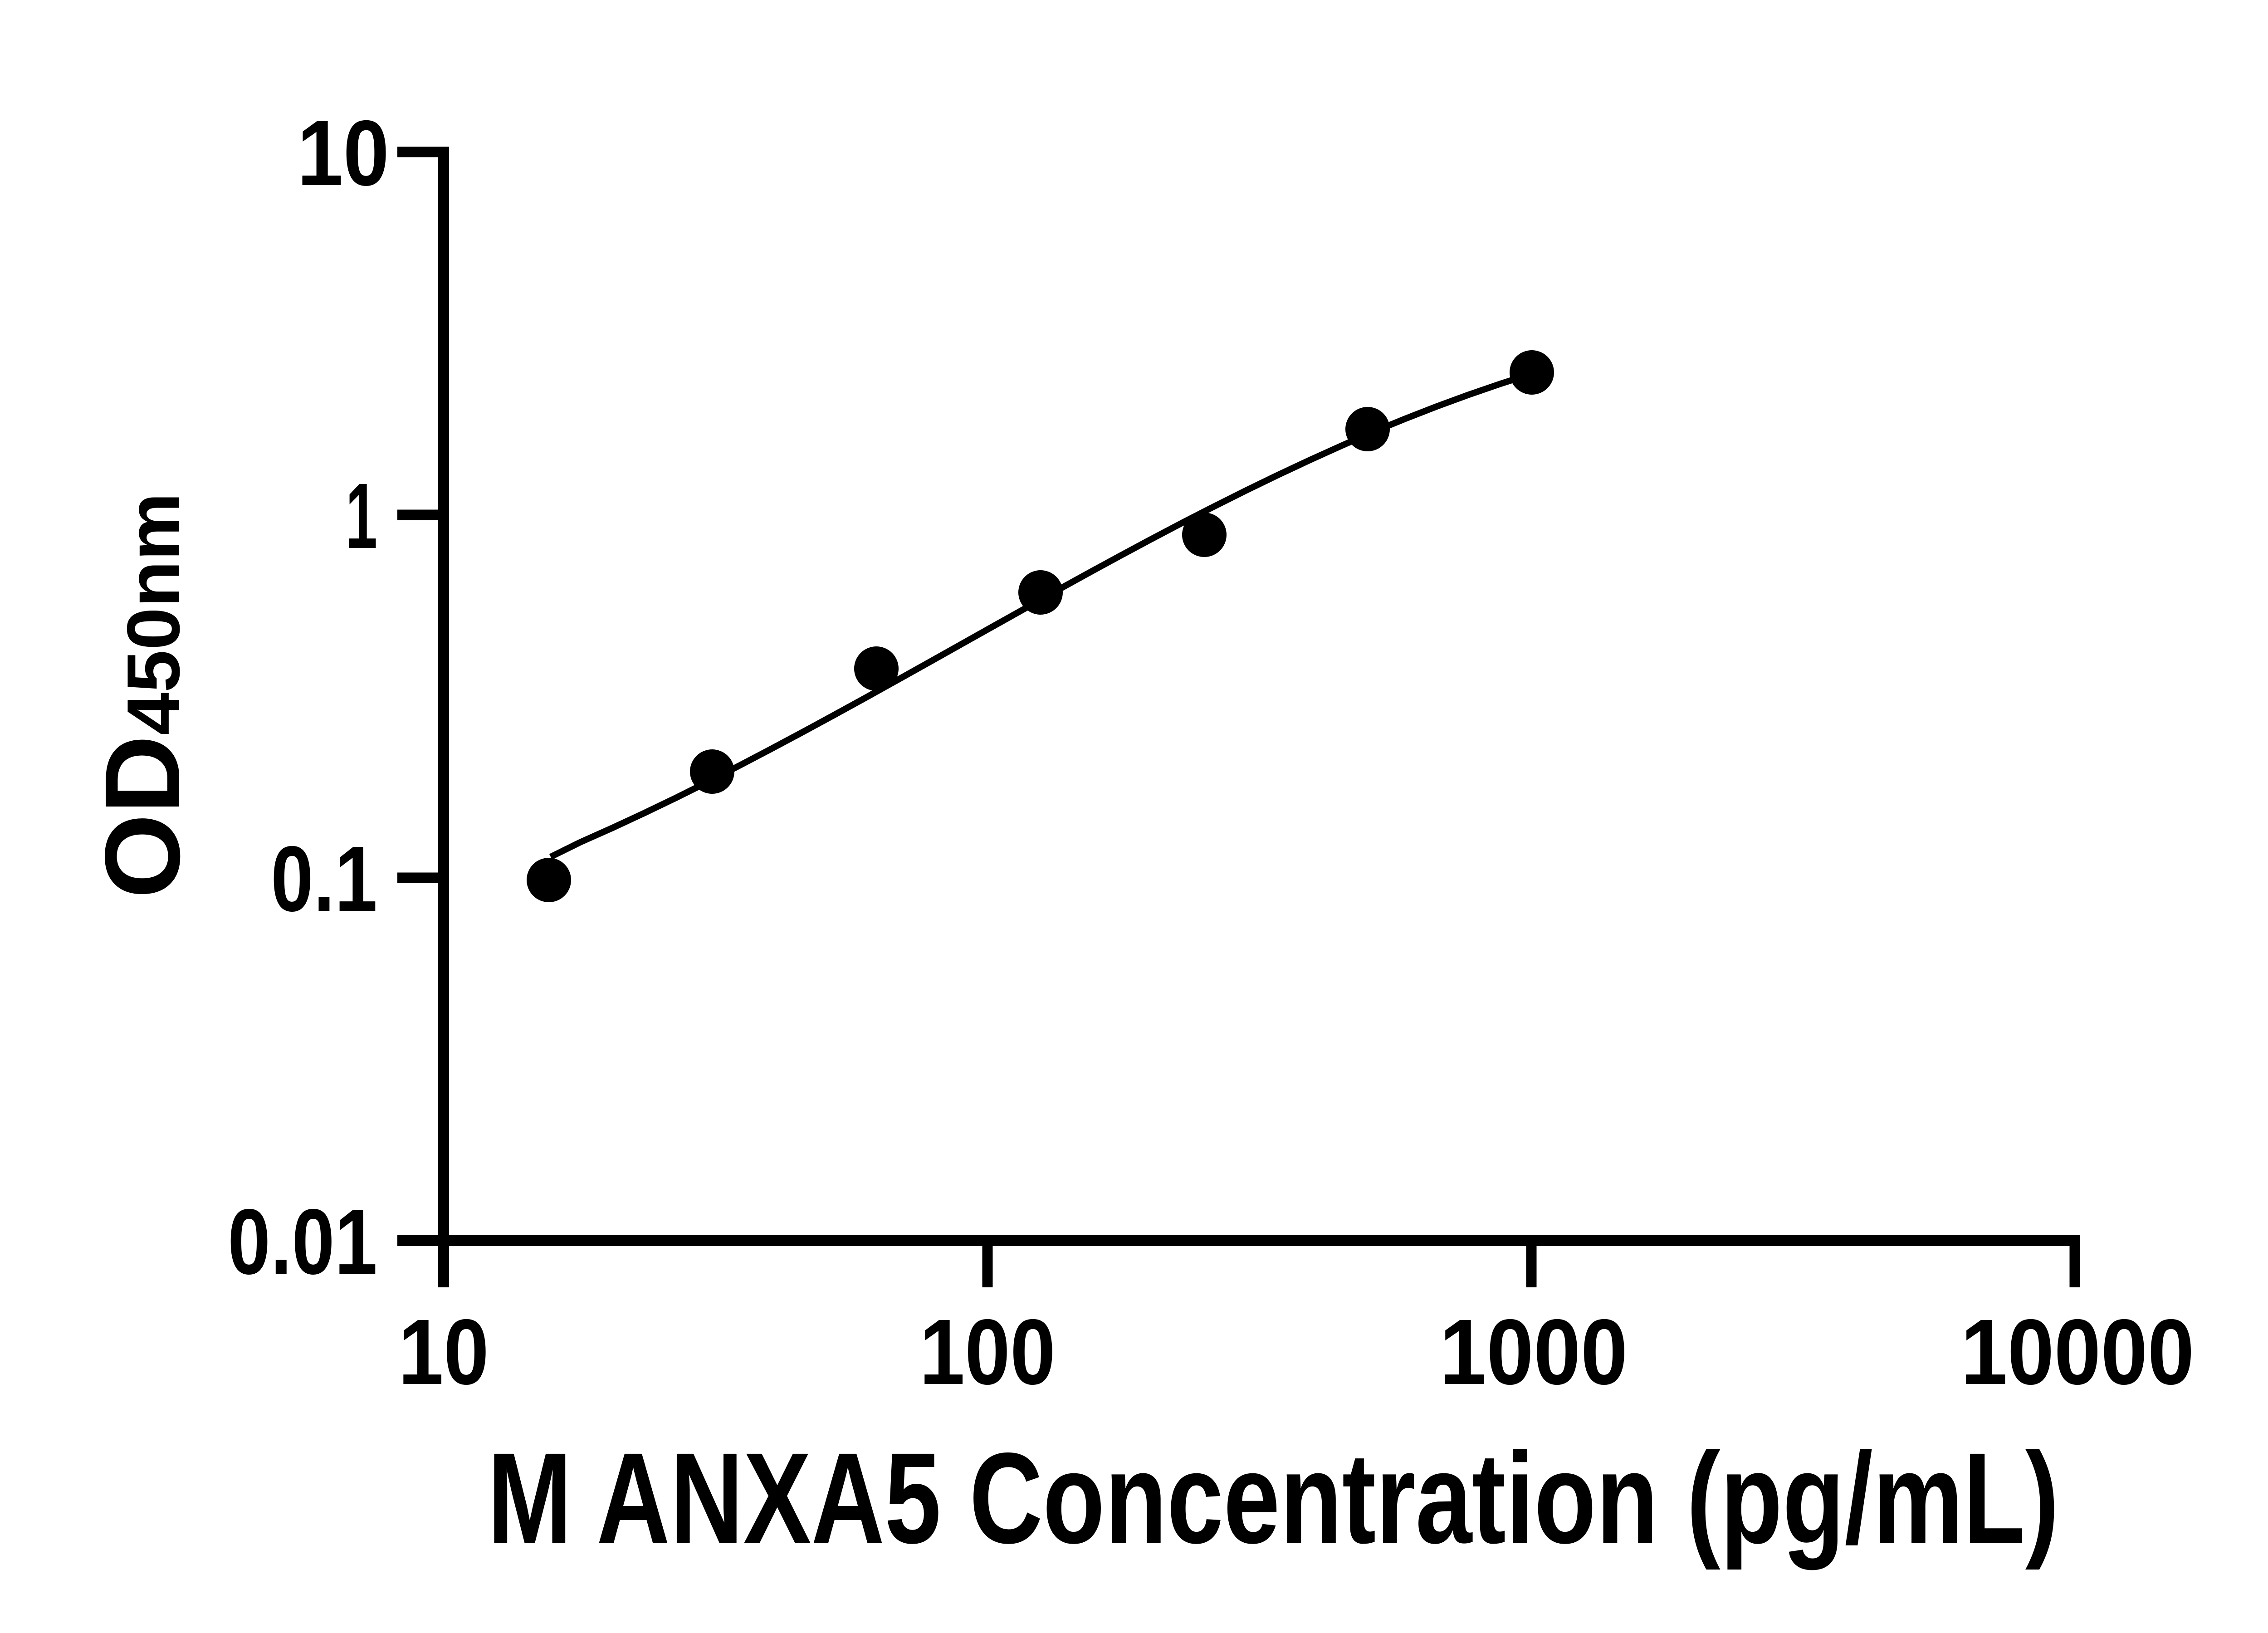 The width and height of the screenshot is (2268, 1633). I want to click on svg-text: 100, so click(988, 1352).